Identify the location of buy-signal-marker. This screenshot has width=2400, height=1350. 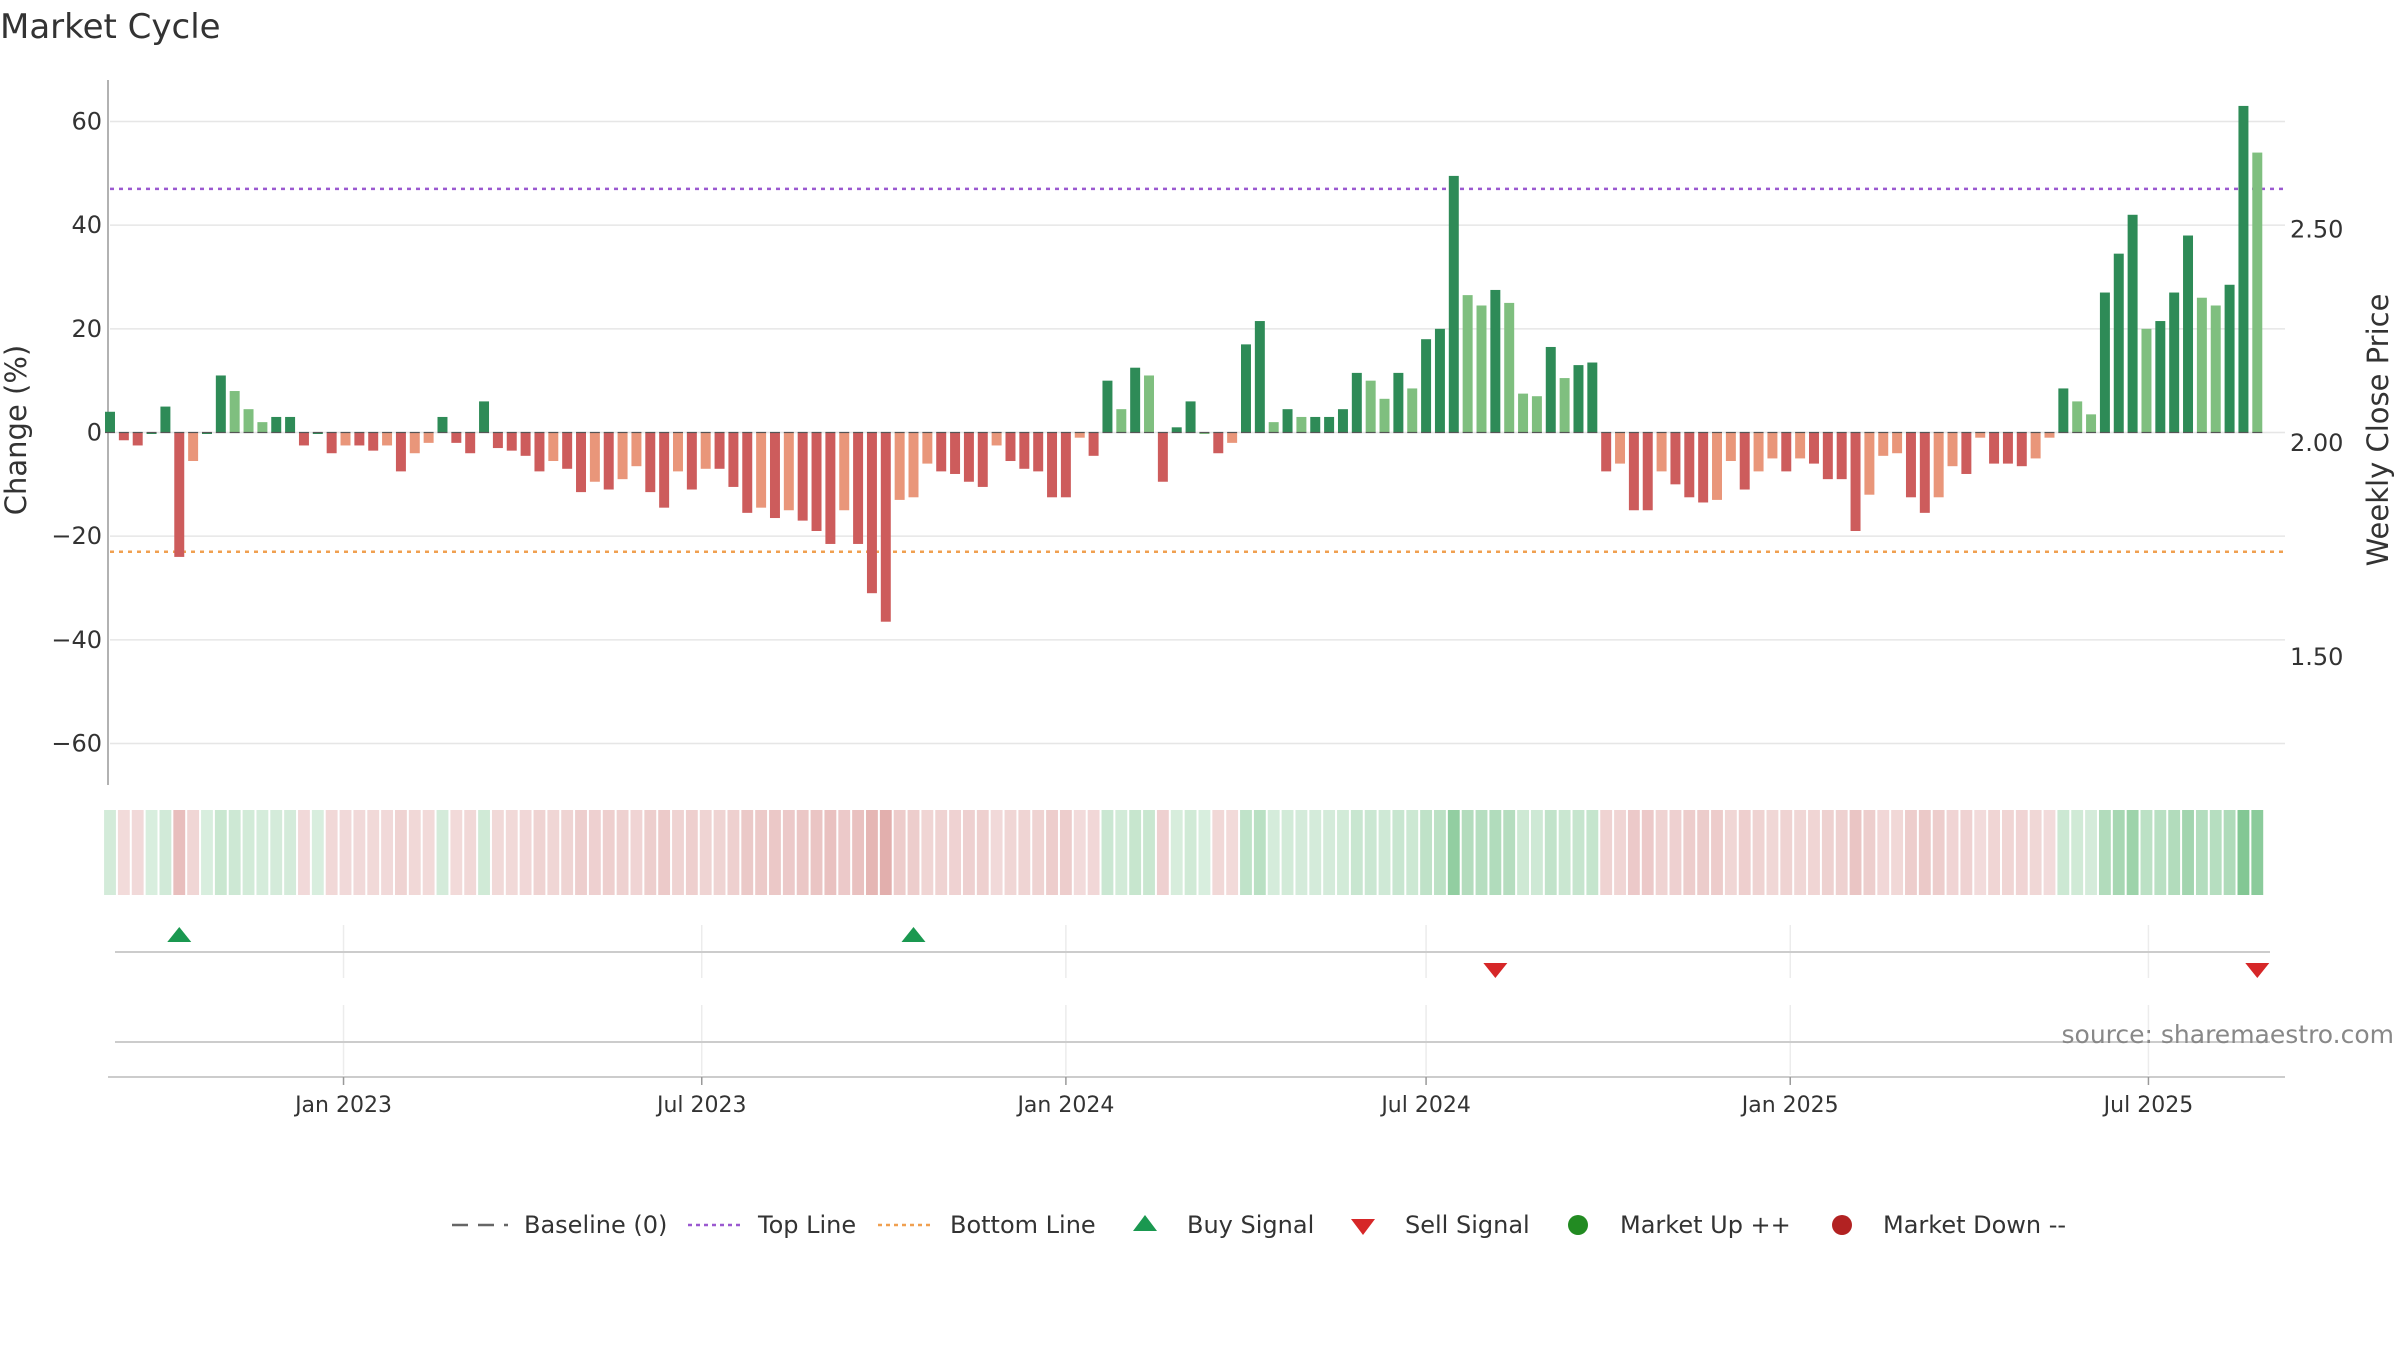
(179, 934).